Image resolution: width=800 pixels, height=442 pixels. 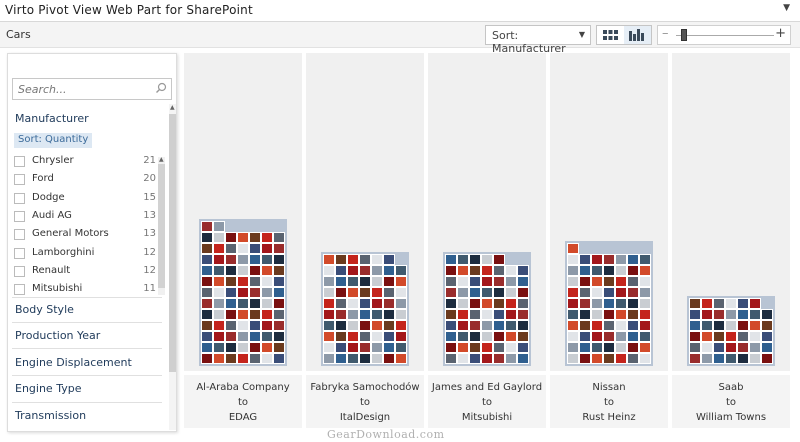 I want to click on pivot-column, so click(x=365, y=212).